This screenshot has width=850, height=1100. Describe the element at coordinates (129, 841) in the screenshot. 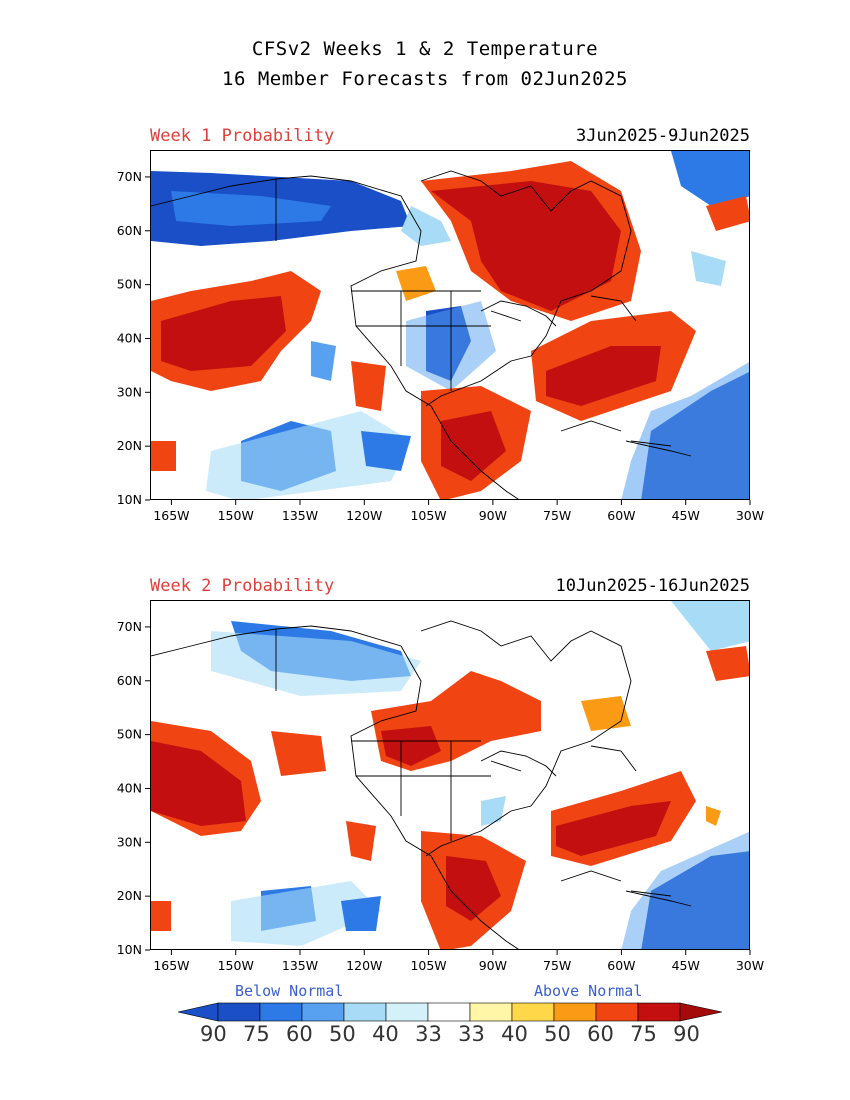

I see `week2-lat-label: 30N` at that location.